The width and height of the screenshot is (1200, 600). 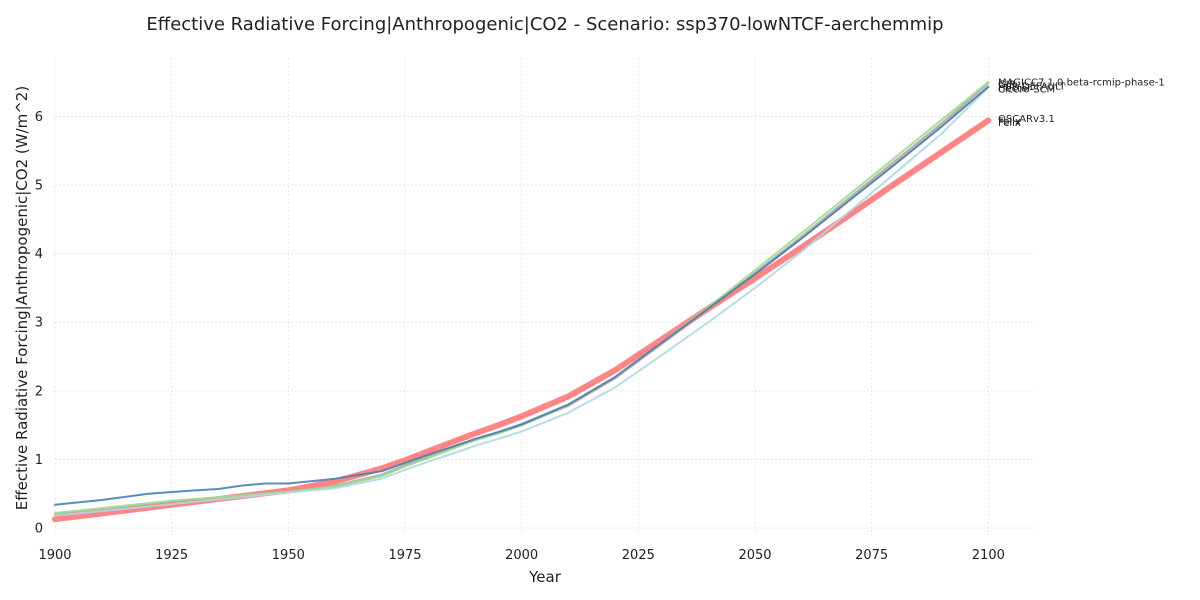 What do you see at coordinates (1081, 83) in the screenshot?
I see `end-label: MAGICC7.1.0.beta-rcmip-phase-1` at bounding box center [1081, 83].